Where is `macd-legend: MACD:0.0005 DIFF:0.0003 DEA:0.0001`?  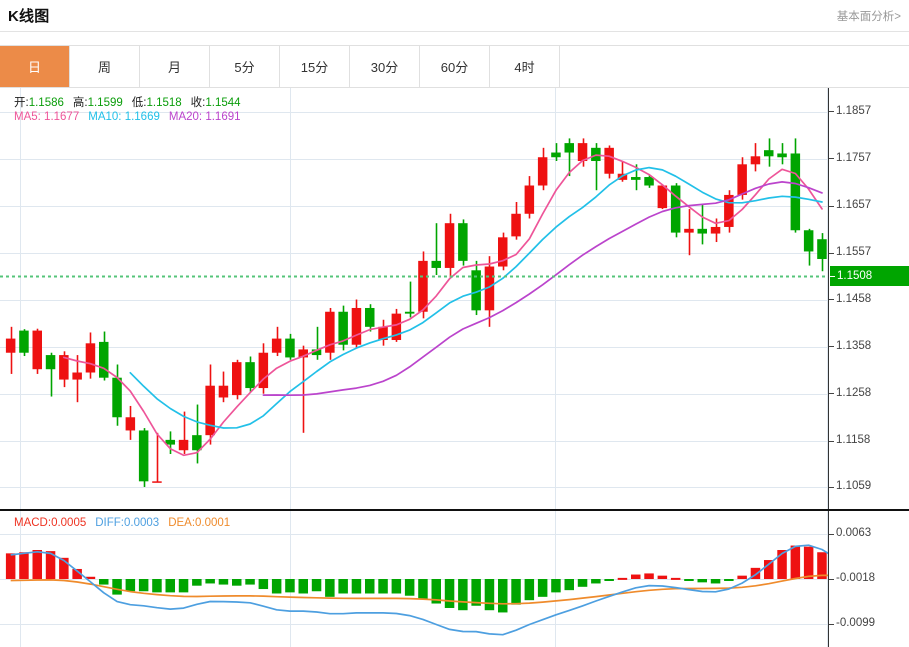
macd-legend: MACD:0.0005 DIFF:0.0003 DEA:0.0001 is located at coordinates (122, 523).